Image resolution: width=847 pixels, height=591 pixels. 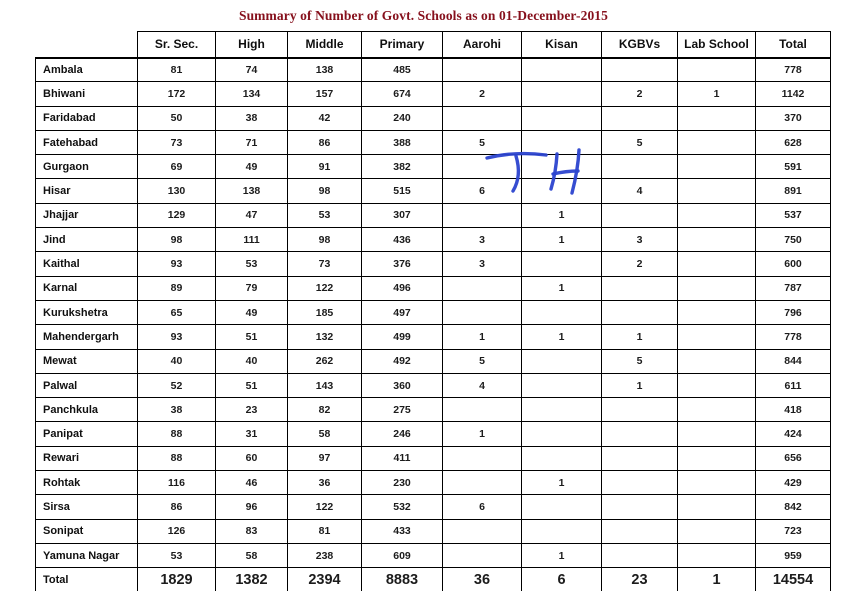 What do you see at coordinates (251, 240) in the screenshot?
I see `value-cell: 111` at bounding box center [251, 240].